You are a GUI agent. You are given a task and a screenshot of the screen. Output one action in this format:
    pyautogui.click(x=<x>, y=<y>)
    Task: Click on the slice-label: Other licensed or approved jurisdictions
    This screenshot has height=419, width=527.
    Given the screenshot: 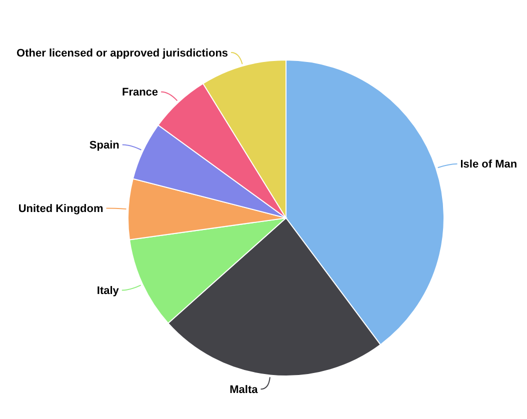 What is the action you would take?
    pyautogui.click(x=122, y=53)
    